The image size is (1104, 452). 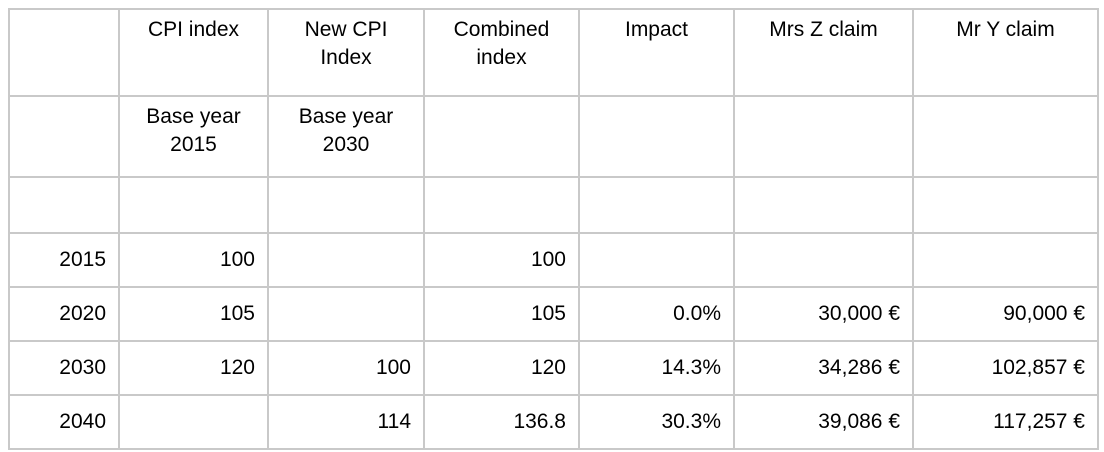 What do you see at coordinates (823, 260) in the screenshot?
I see `cell-mrs-z-claim` at bounding box center [823, 260].